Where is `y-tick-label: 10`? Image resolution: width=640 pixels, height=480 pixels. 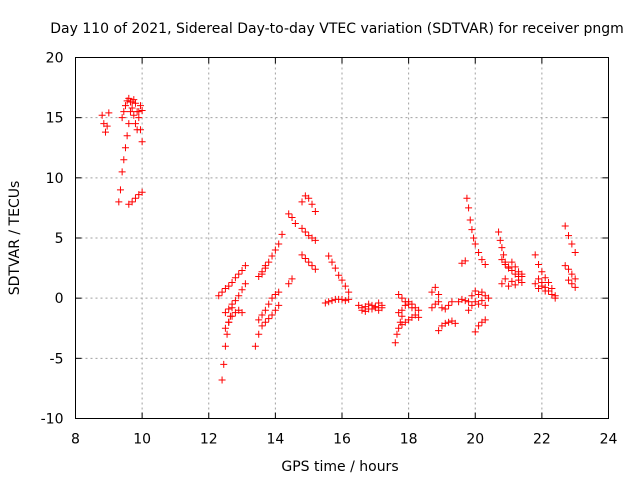
y-tick-label: 10 is located at coordinates (55, 179).